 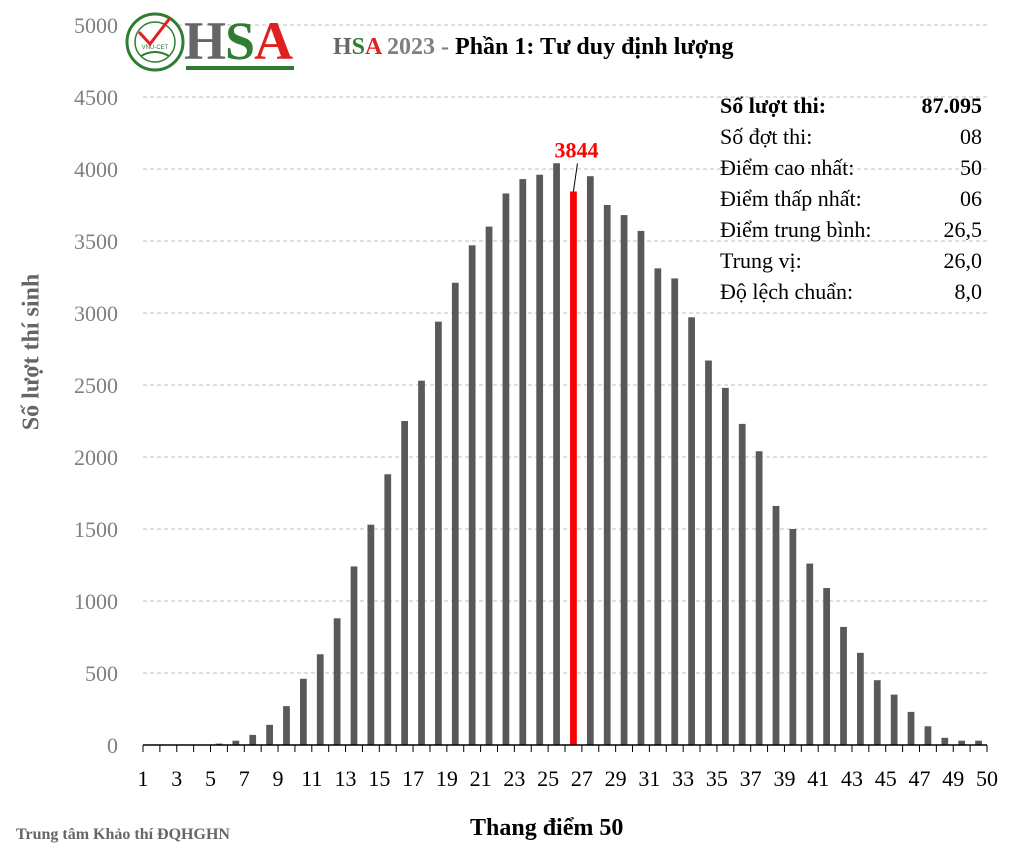 What do you see at coordinates (373, 47) in the screenshot?
I see `title-a: A` at bounding box center [373, 47].